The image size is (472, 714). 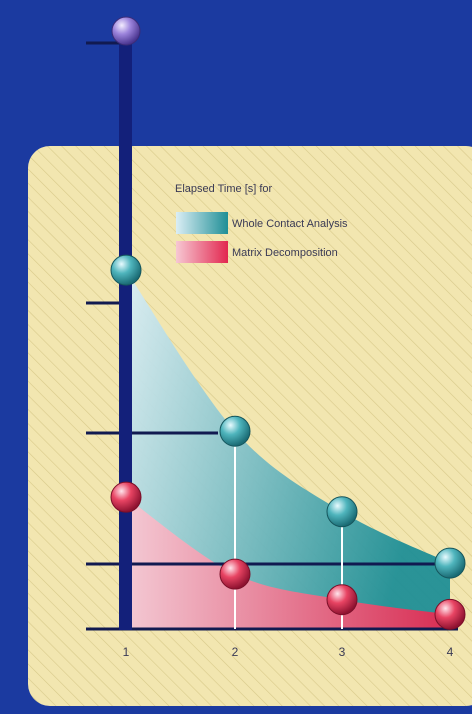 I want to click on area-matrix-decomposition, so click(x=288, y=563).